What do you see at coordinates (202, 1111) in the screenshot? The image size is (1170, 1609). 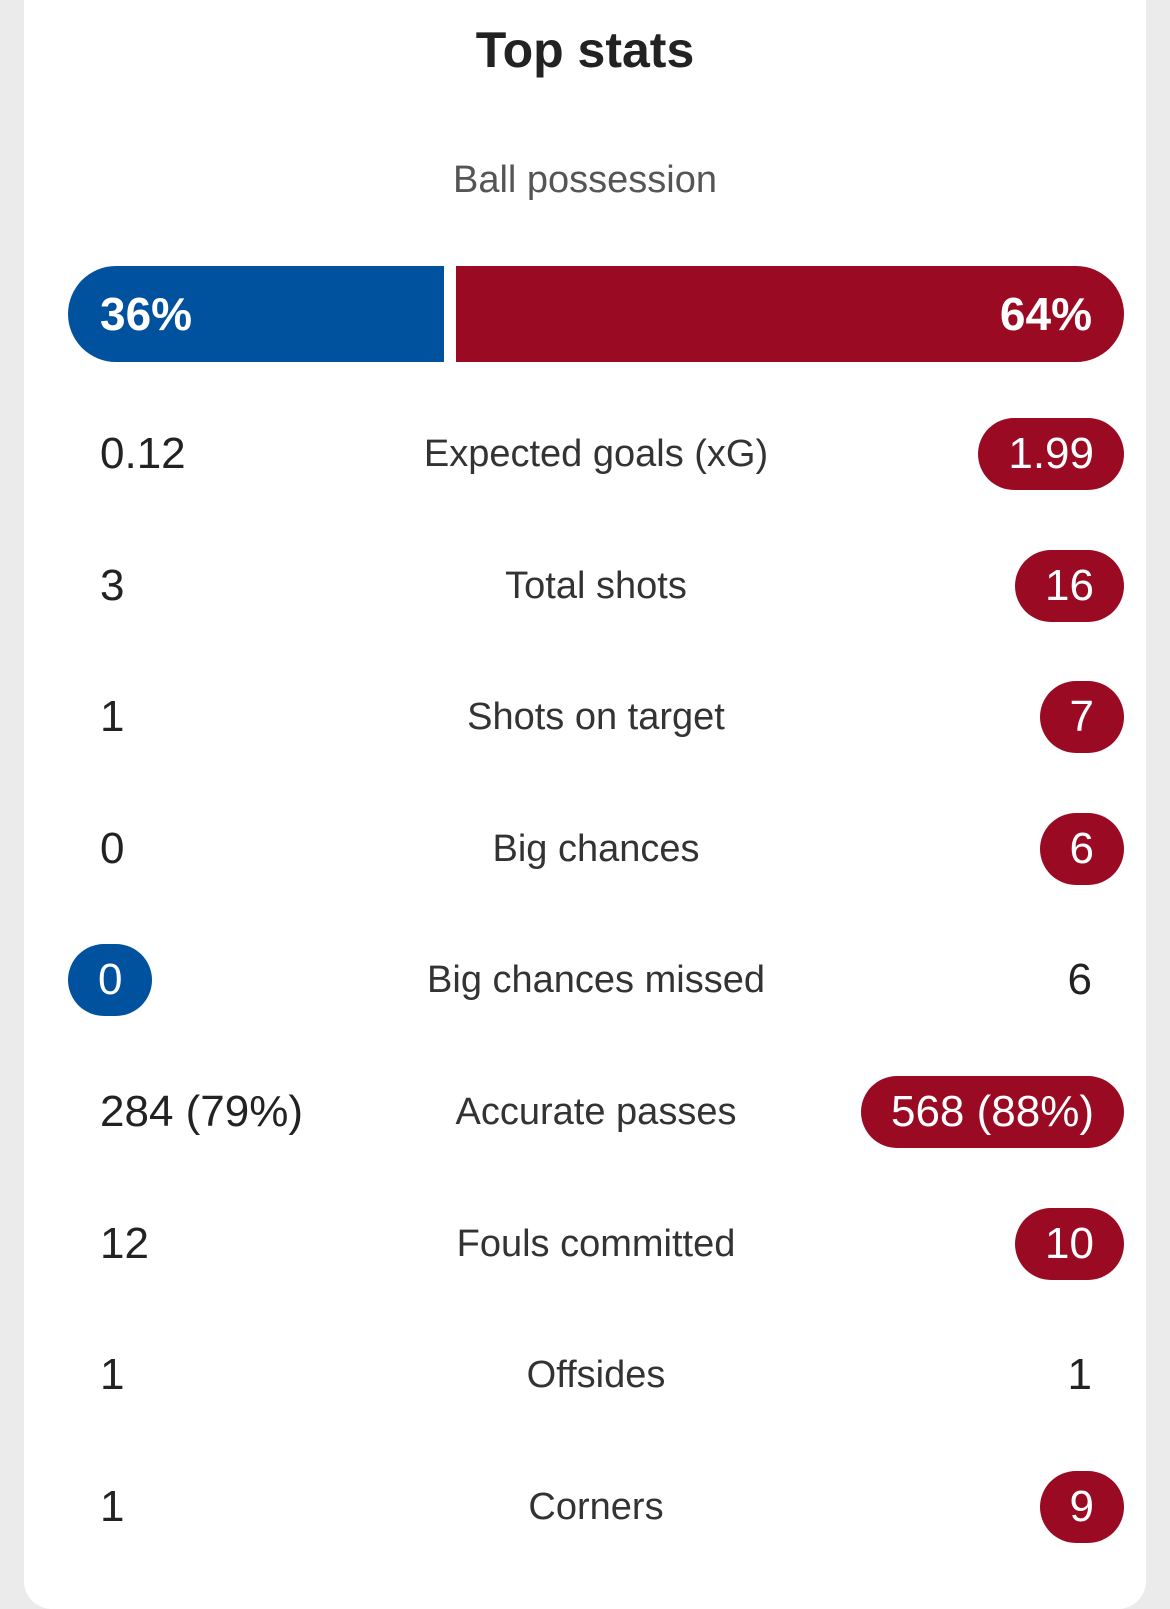 I see `stat-home-value: 284 (79%)` at bounding box center [202, 1111].